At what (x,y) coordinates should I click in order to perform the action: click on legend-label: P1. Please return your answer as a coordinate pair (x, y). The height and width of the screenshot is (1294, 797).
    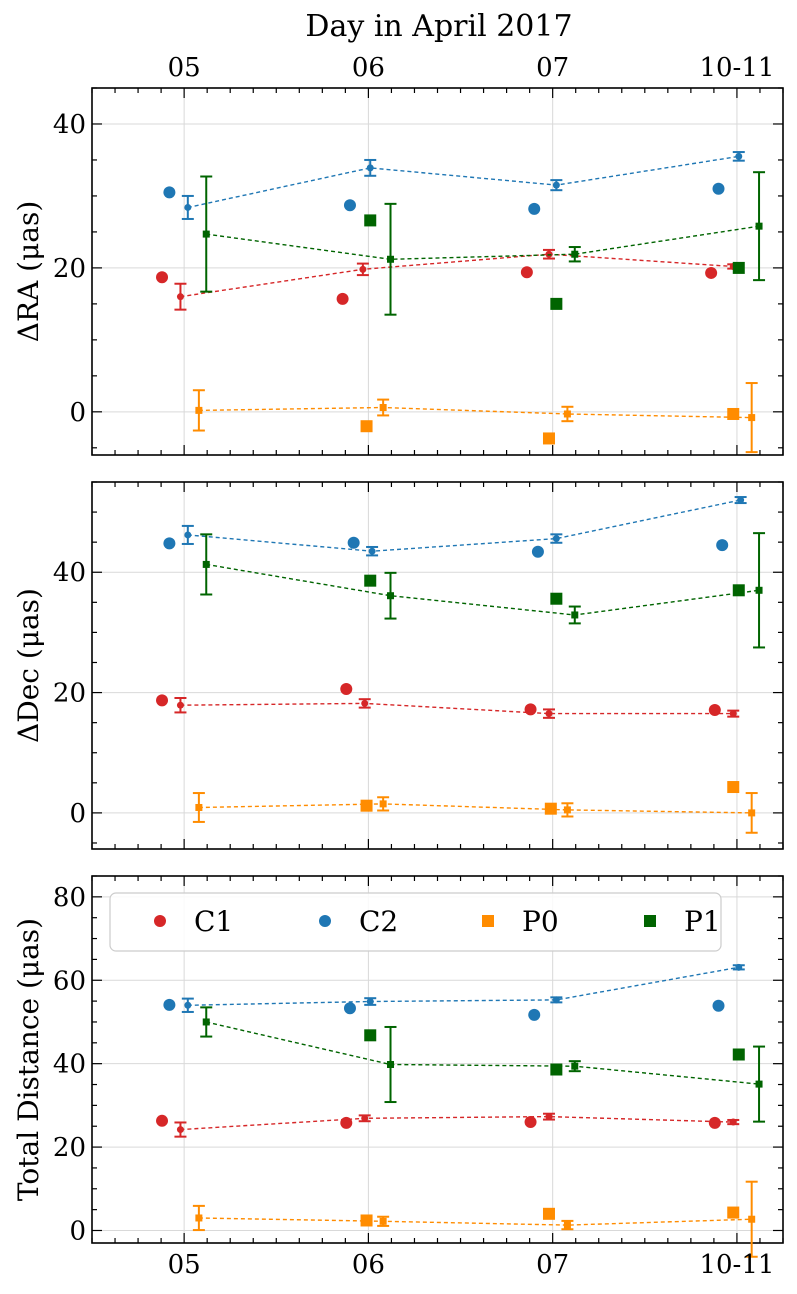
    Looking at the image, I should click on (702, 921).